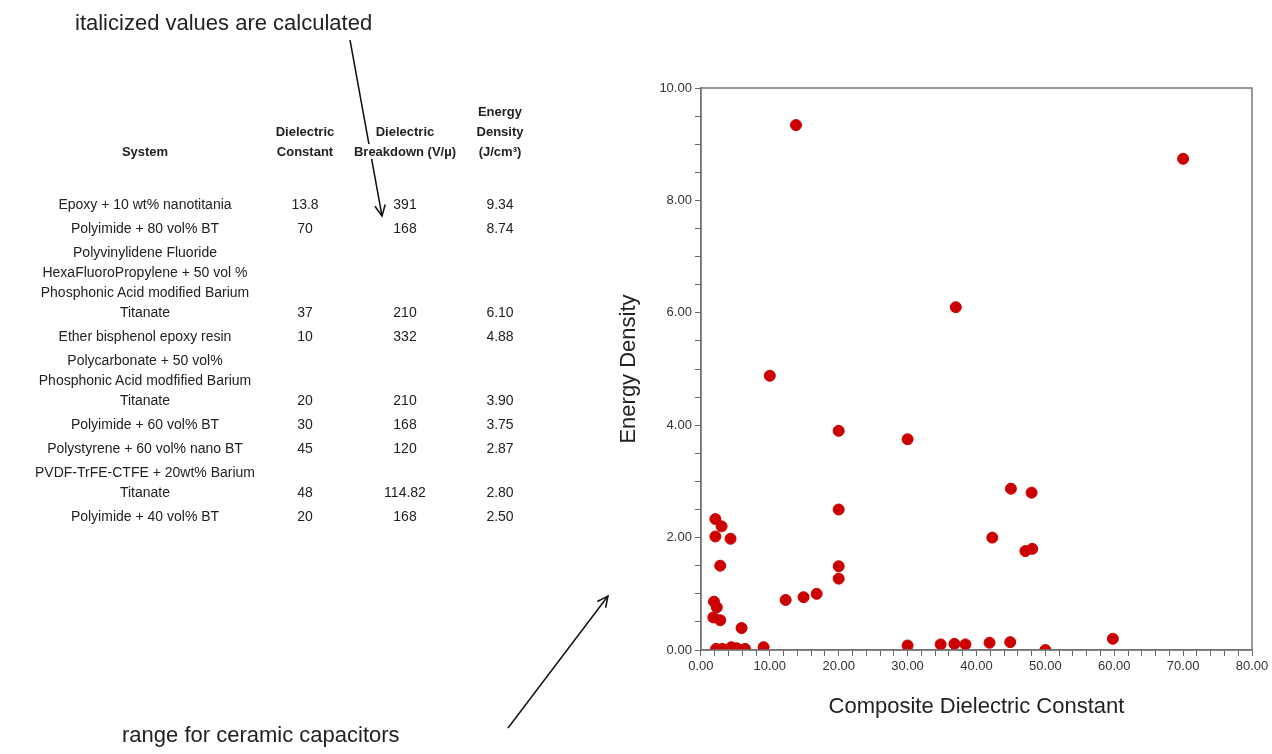  Describe the element at coordinates (305, 424) in the screenshot. I see `text: 30` at that location.